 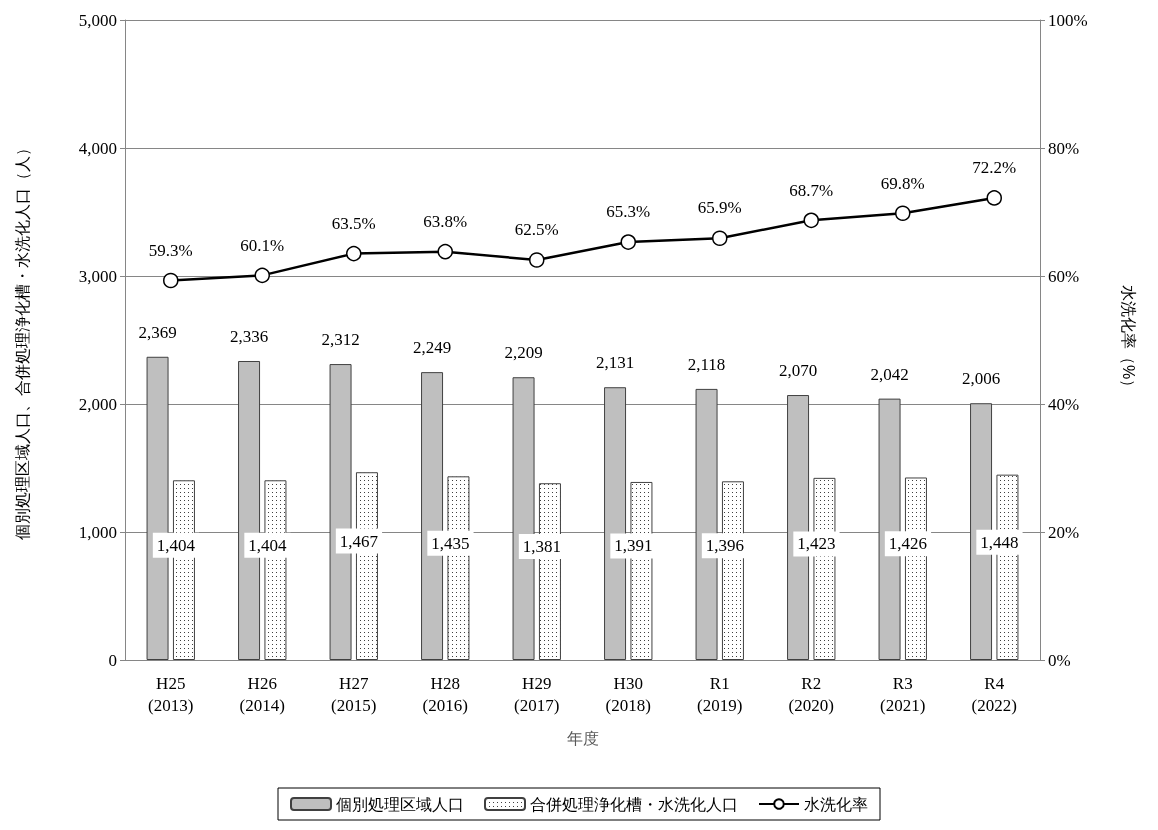 What do you see at coordinates (359, 541) in the screenshot?
I see `data-label: 1,467` at bounding box center [359, 541].